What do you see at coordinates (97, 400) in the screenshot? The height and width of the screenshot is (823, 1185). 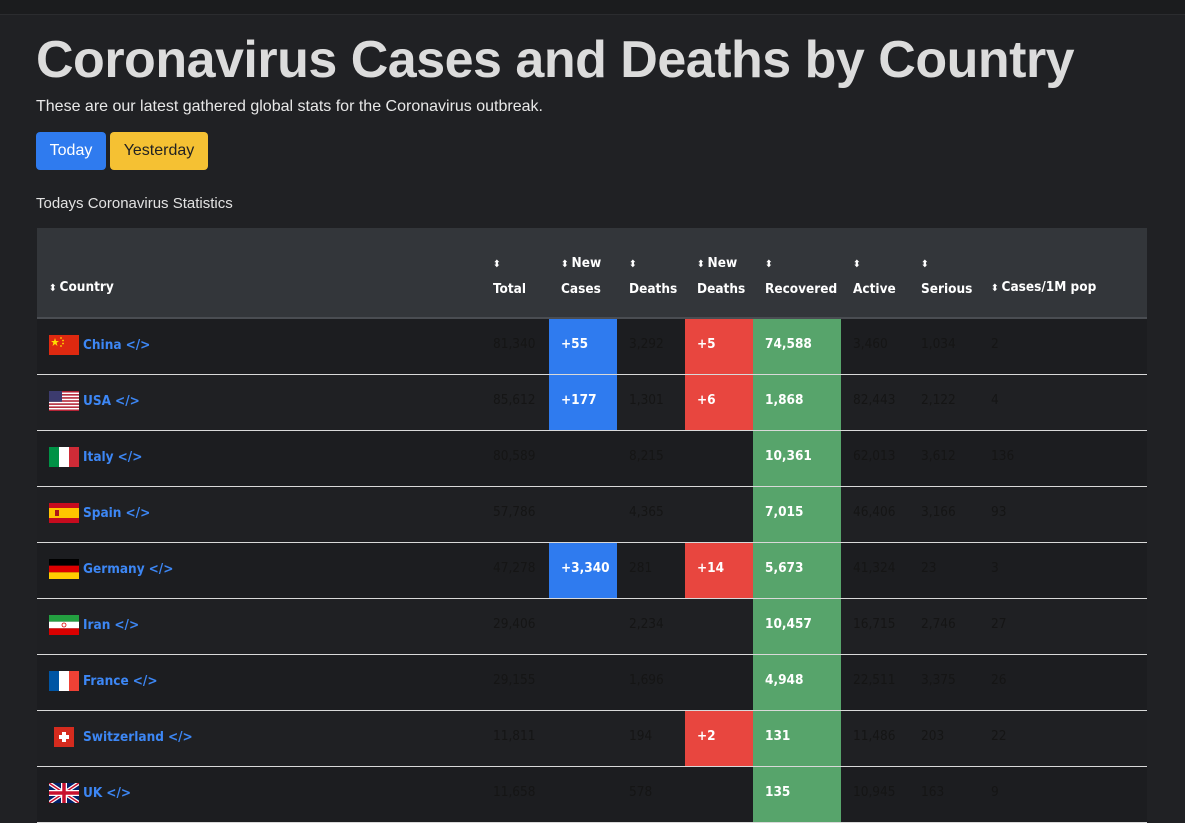 I see `country-link: USA` at bounding box center [97, 400].